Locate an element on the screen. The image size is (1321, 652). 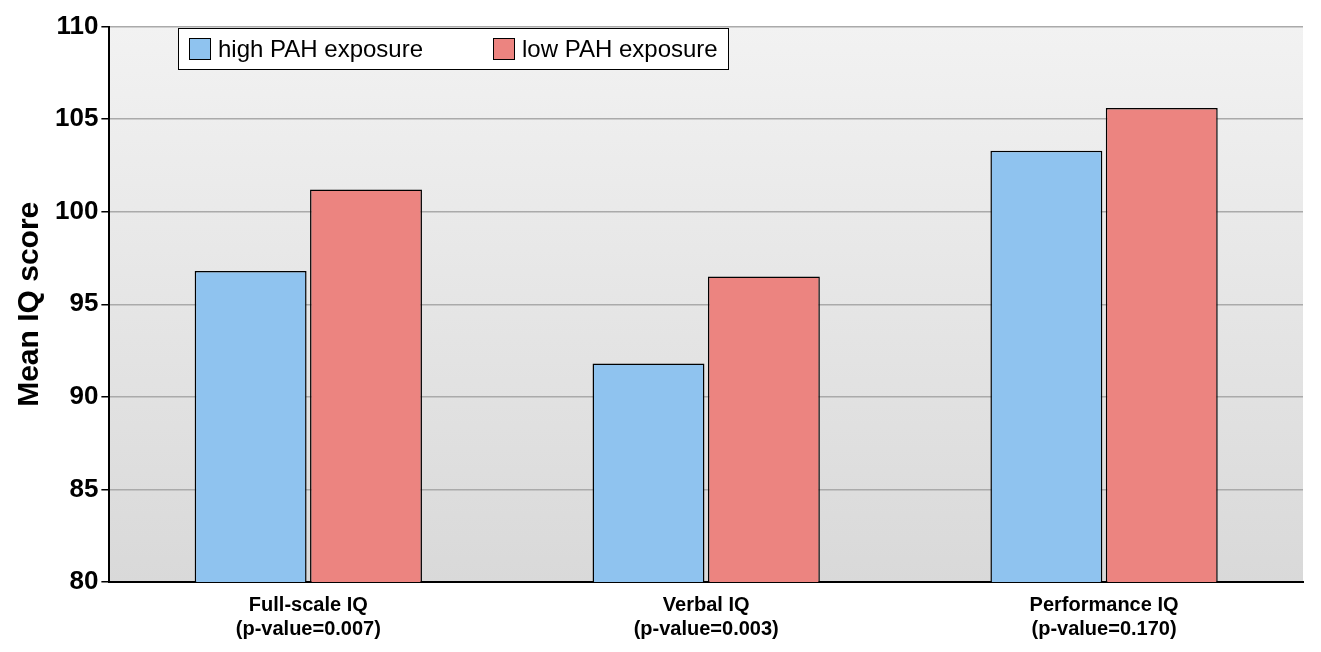
y-axis-title: Mean IQ score is located at coordinates (28, 304).